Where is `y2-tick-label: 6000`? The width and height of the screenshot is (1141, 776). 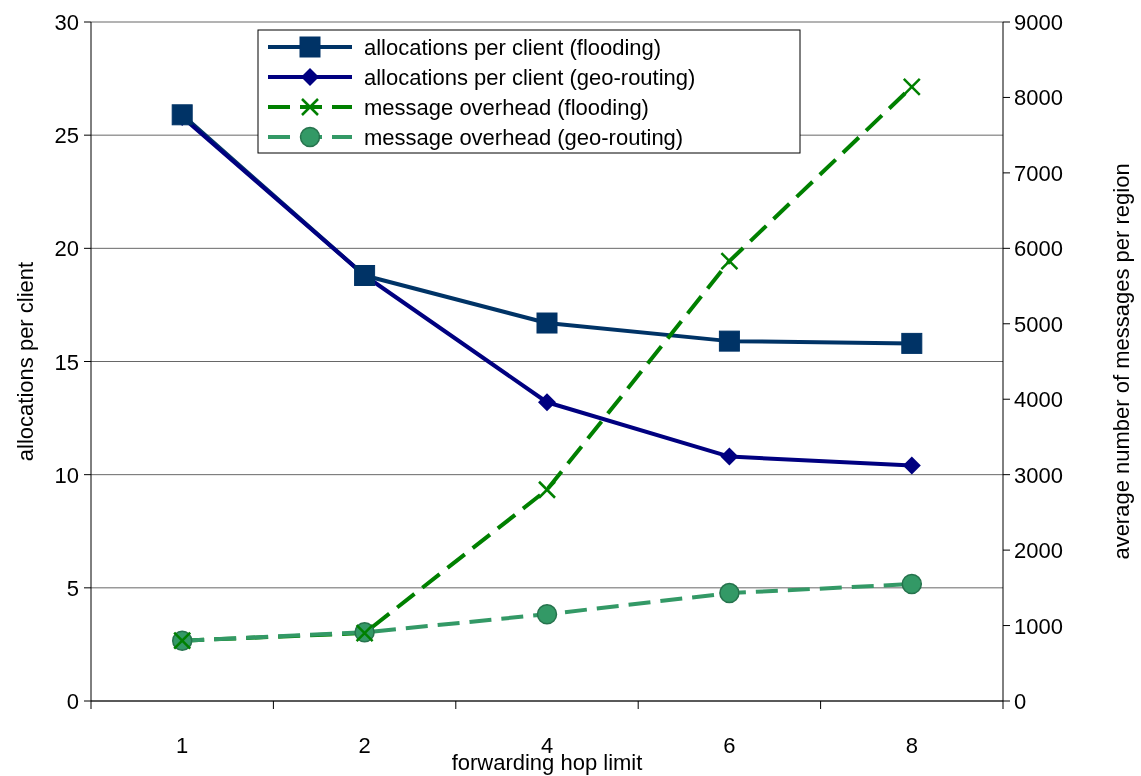 y2-tick-label: 6000 is located at coordinates (1038, 249).